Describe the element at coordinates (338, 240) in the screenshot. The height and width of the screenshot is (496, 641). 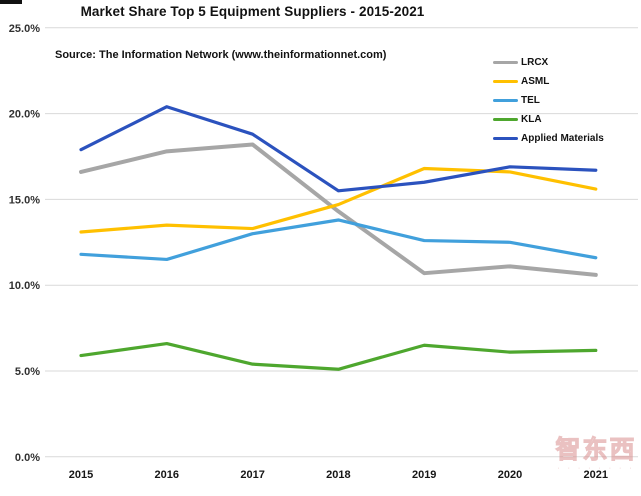
I see `series-line-tel` at that location.